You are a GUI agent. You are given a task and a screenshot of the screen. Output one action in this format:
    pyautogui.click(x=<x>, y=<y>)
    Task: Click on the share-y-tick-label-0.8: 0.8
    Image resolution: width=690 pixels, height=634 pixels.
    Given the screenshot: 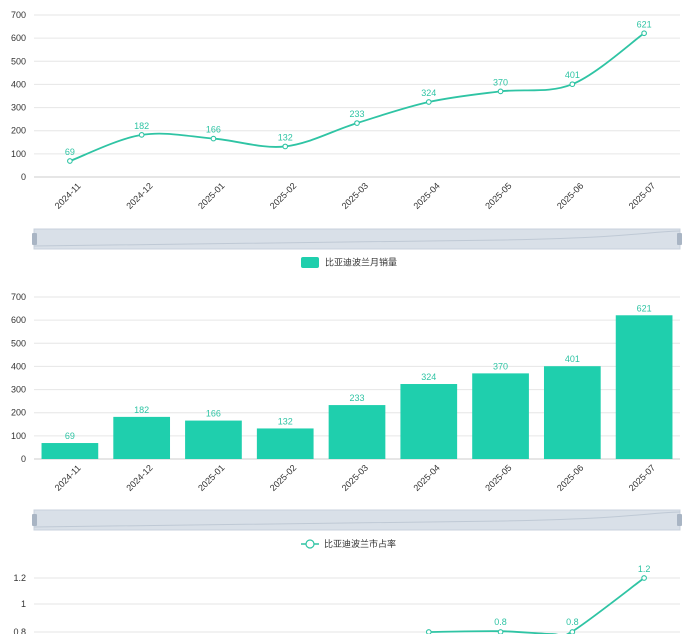 What is the action you would take?
    pyautogui.click(x=19, y=630)
    